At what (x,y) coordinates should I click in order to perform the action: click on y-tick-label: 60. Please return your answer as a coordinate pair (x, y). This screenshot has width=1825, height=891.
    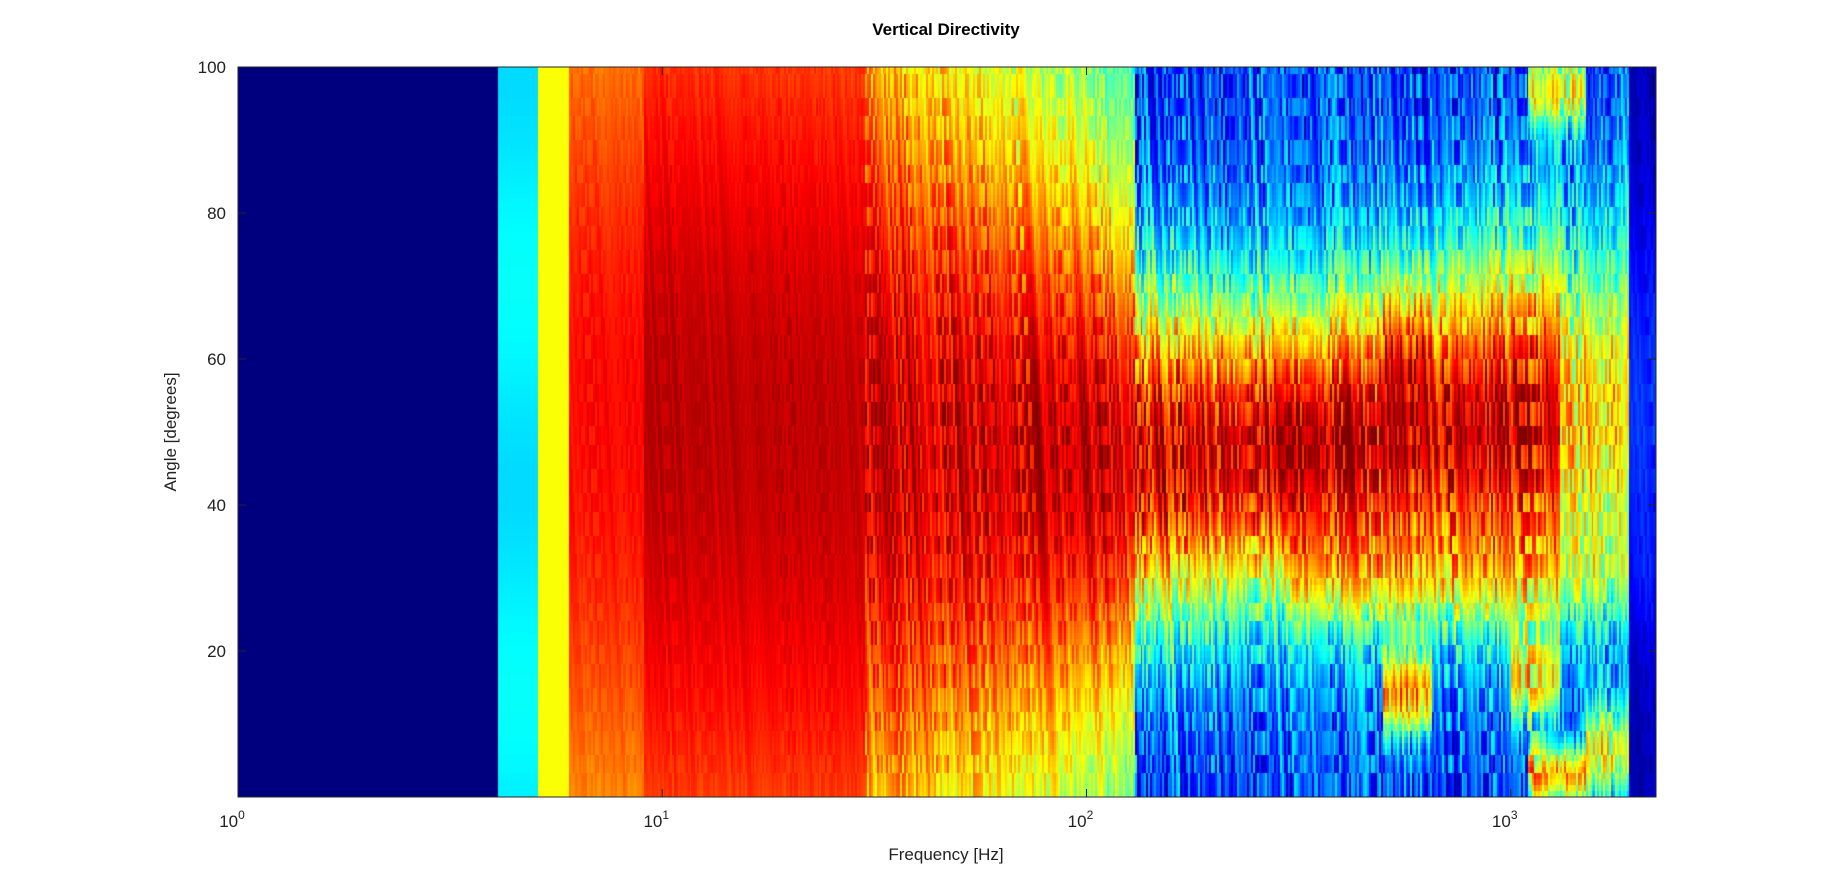
    Looking at the image, I should click on (216, 359).